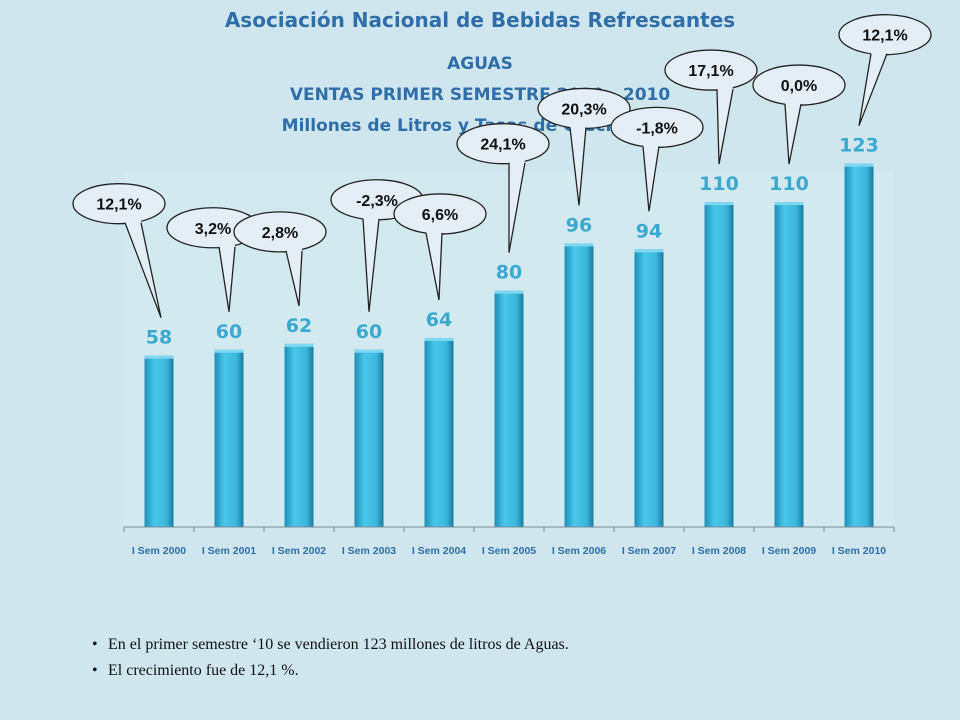 This screenshot has width=960, height=720. Describe the element at coordinates (583, 109) in the screenshot. I see `growth-label: 20,3%` at that location.